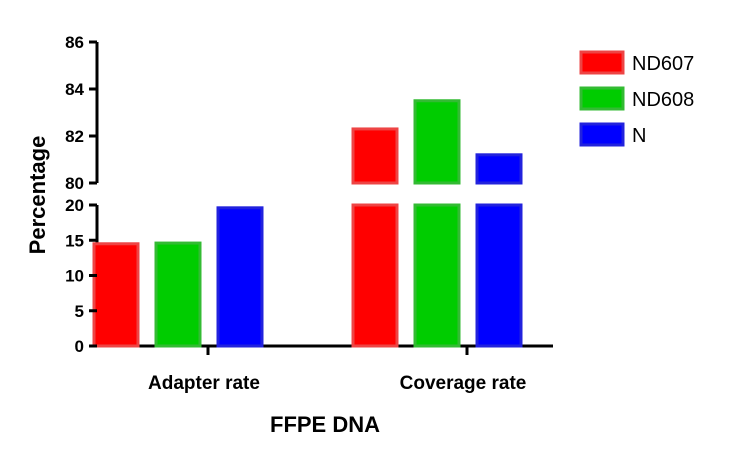  What do you see at coordinates (178, 294) in the screenshot?
I see `bar-ND608-adapter-rate` at bounding box center [178, 294].